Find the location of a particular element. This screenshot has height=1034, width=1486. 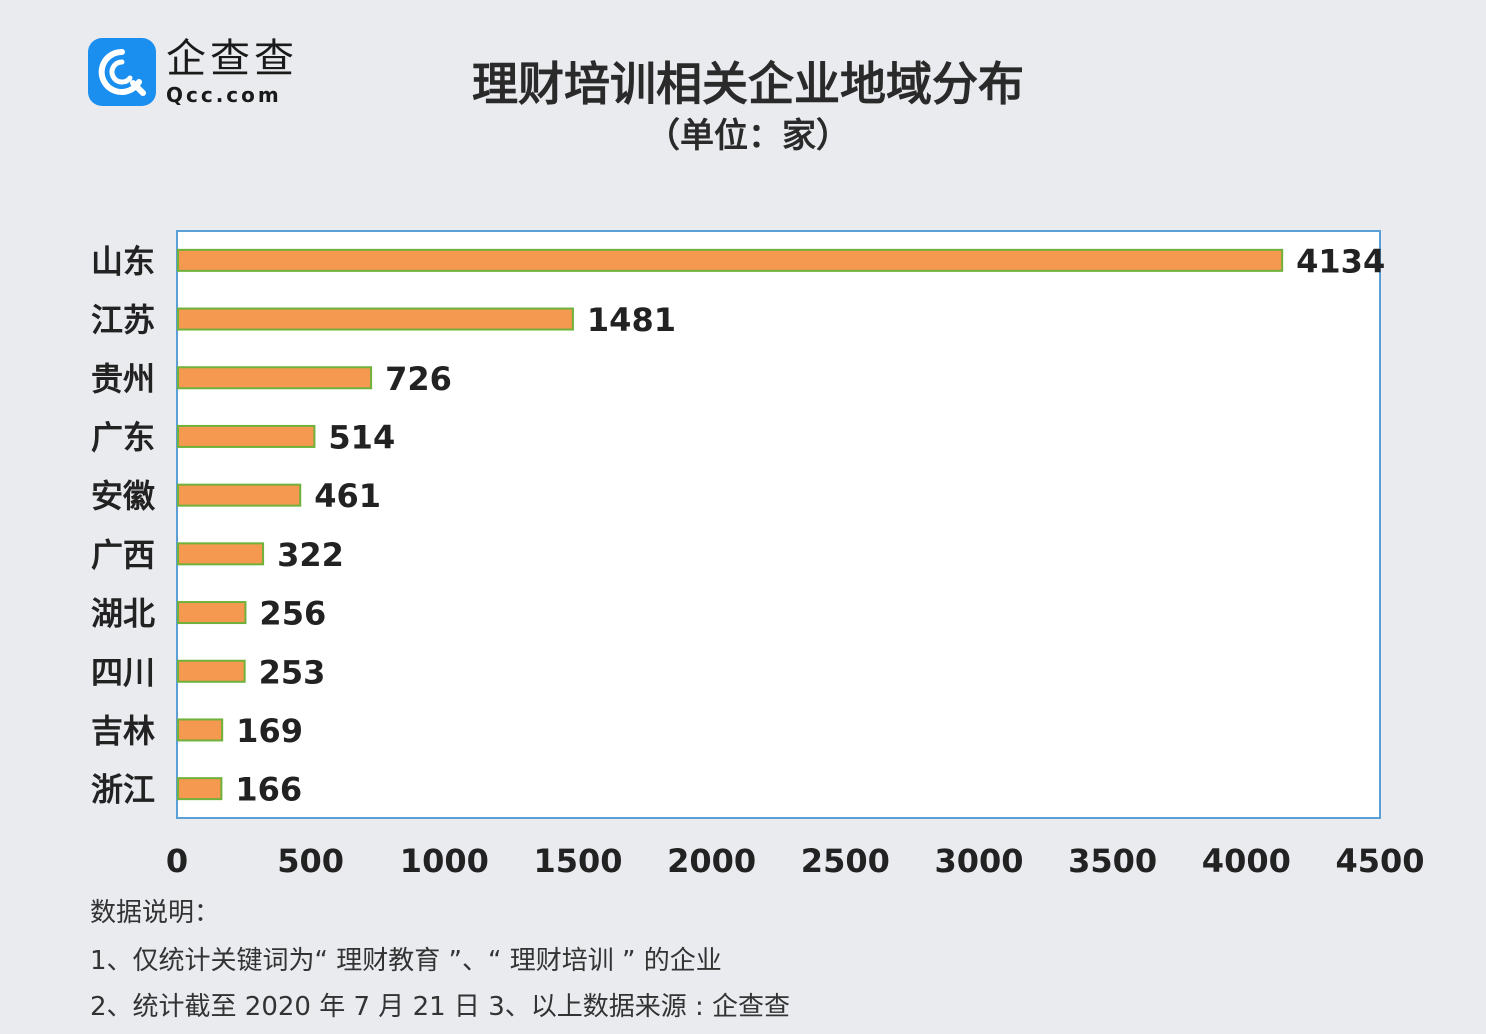

x-tick-label: 2500 is located at coordinates (845, 861).